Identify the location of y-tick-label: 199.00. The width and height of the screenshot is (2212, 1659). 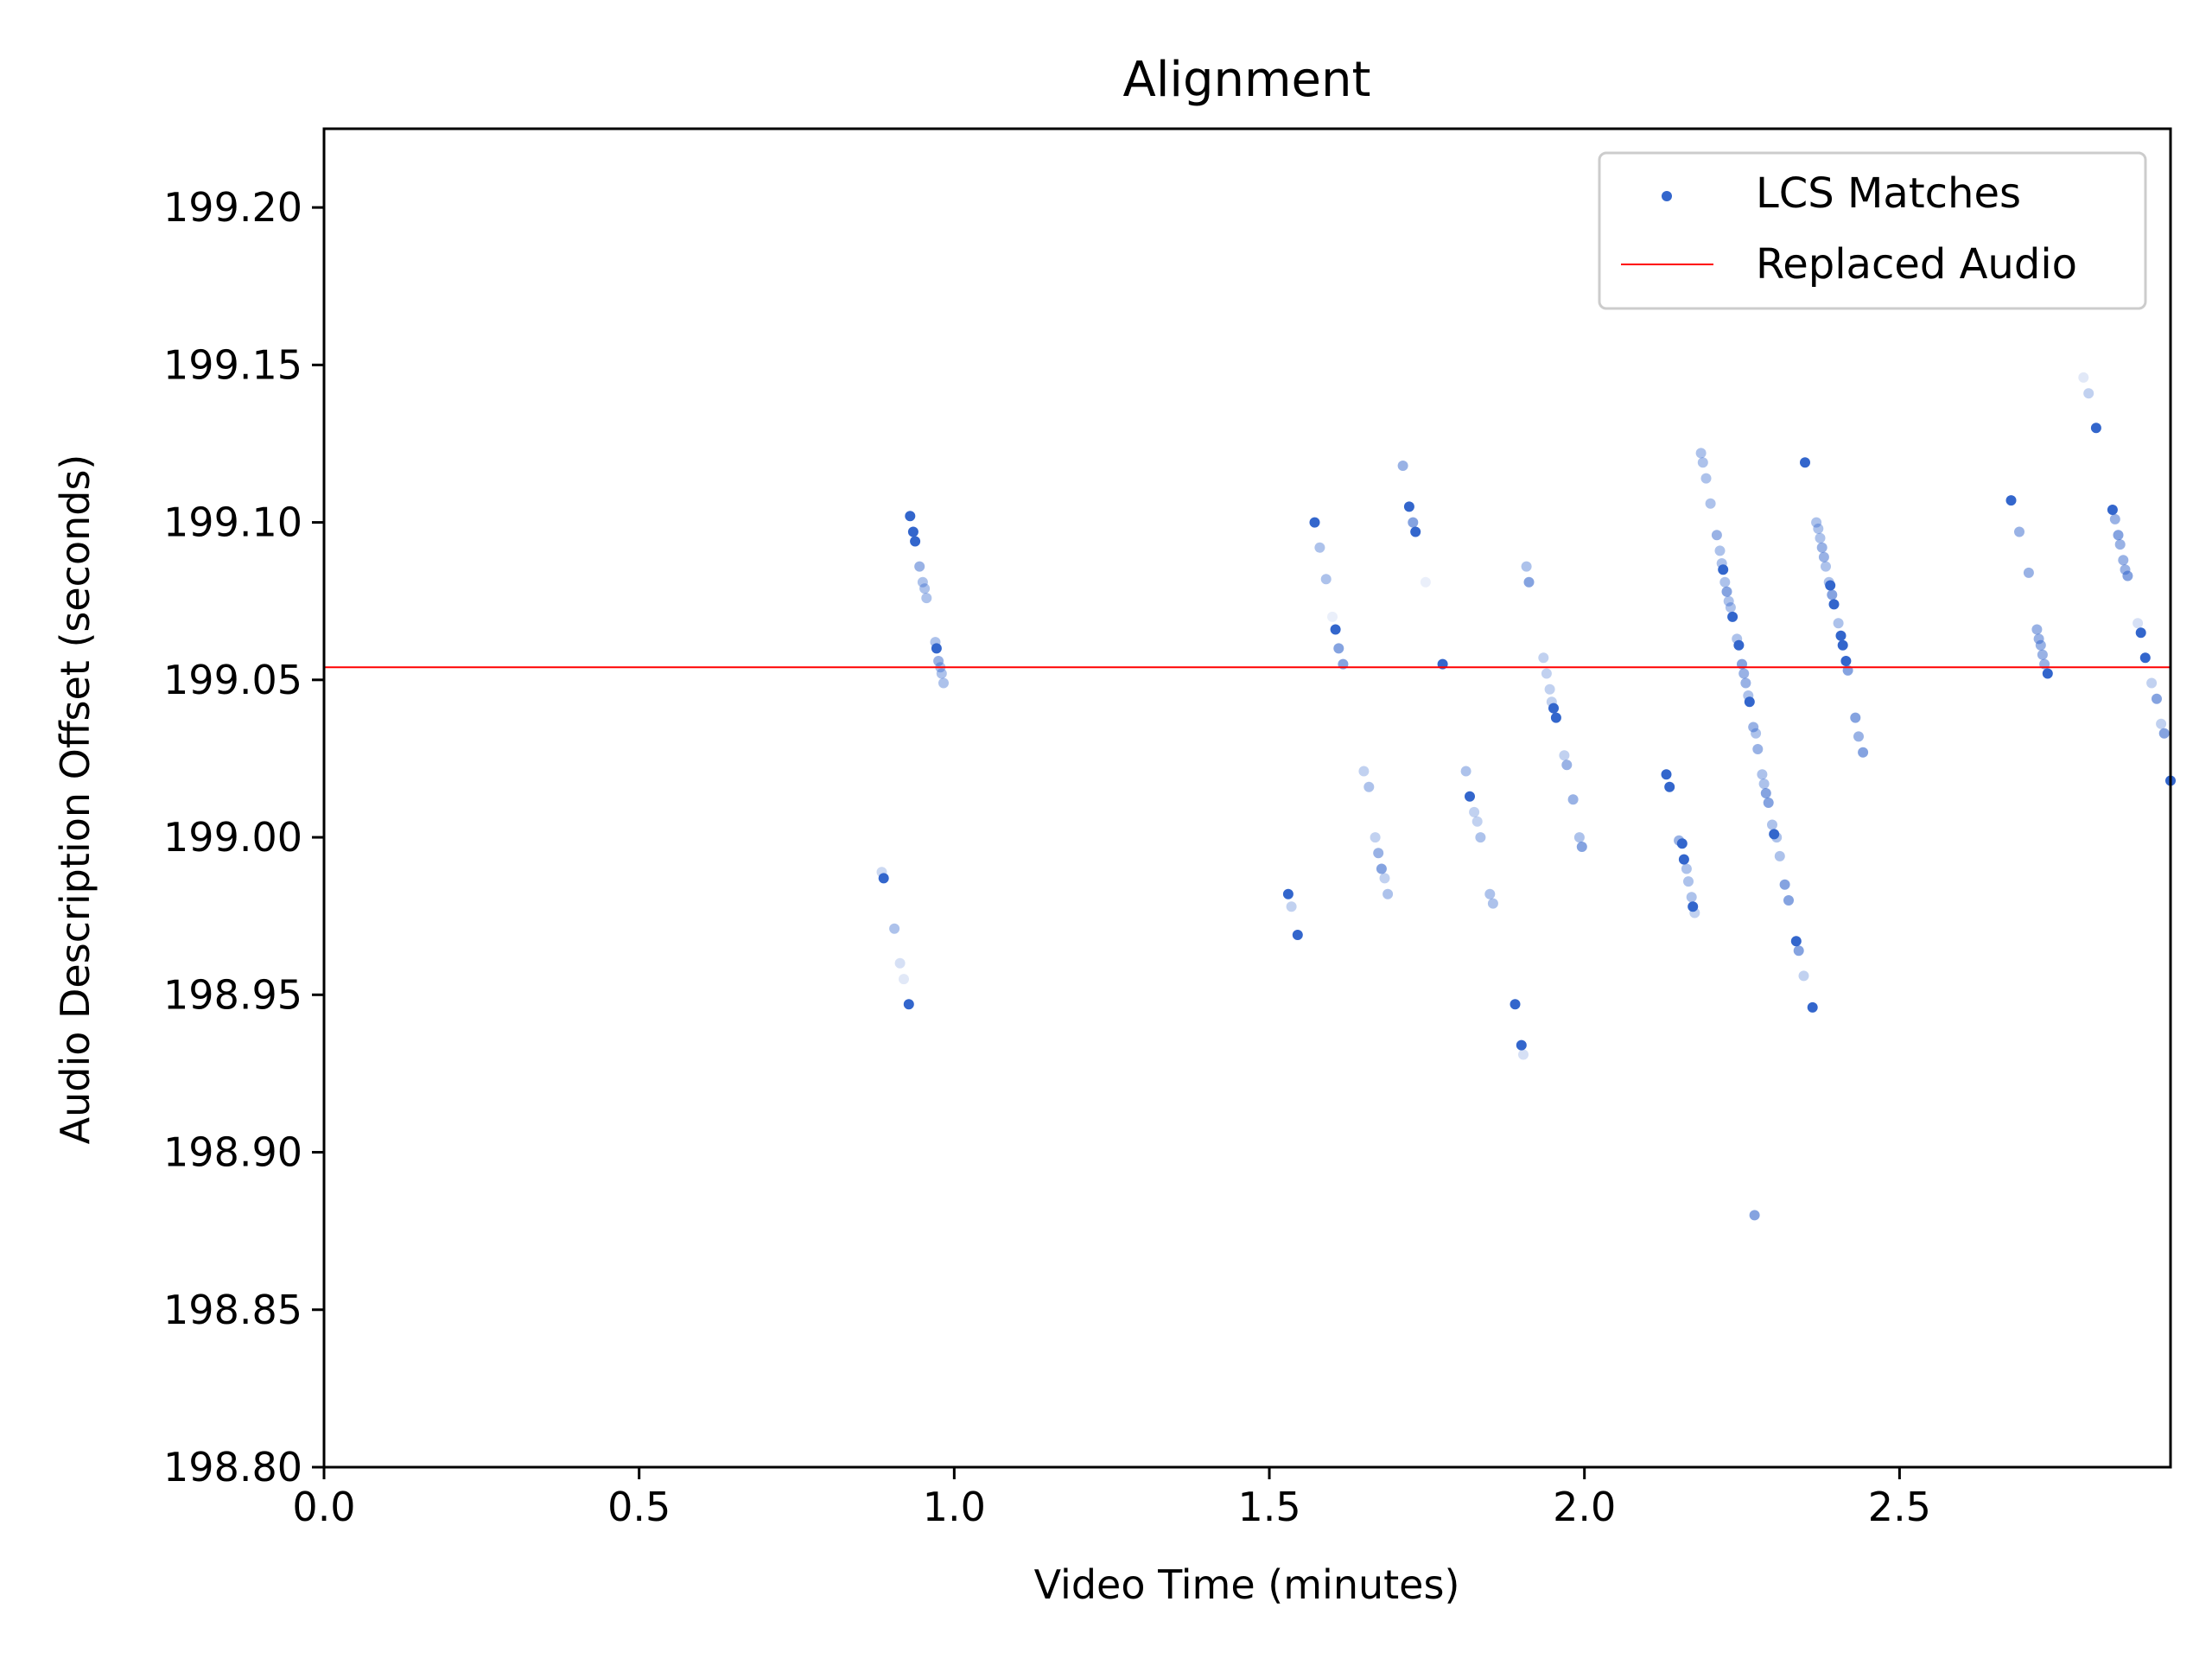
(232, 837).